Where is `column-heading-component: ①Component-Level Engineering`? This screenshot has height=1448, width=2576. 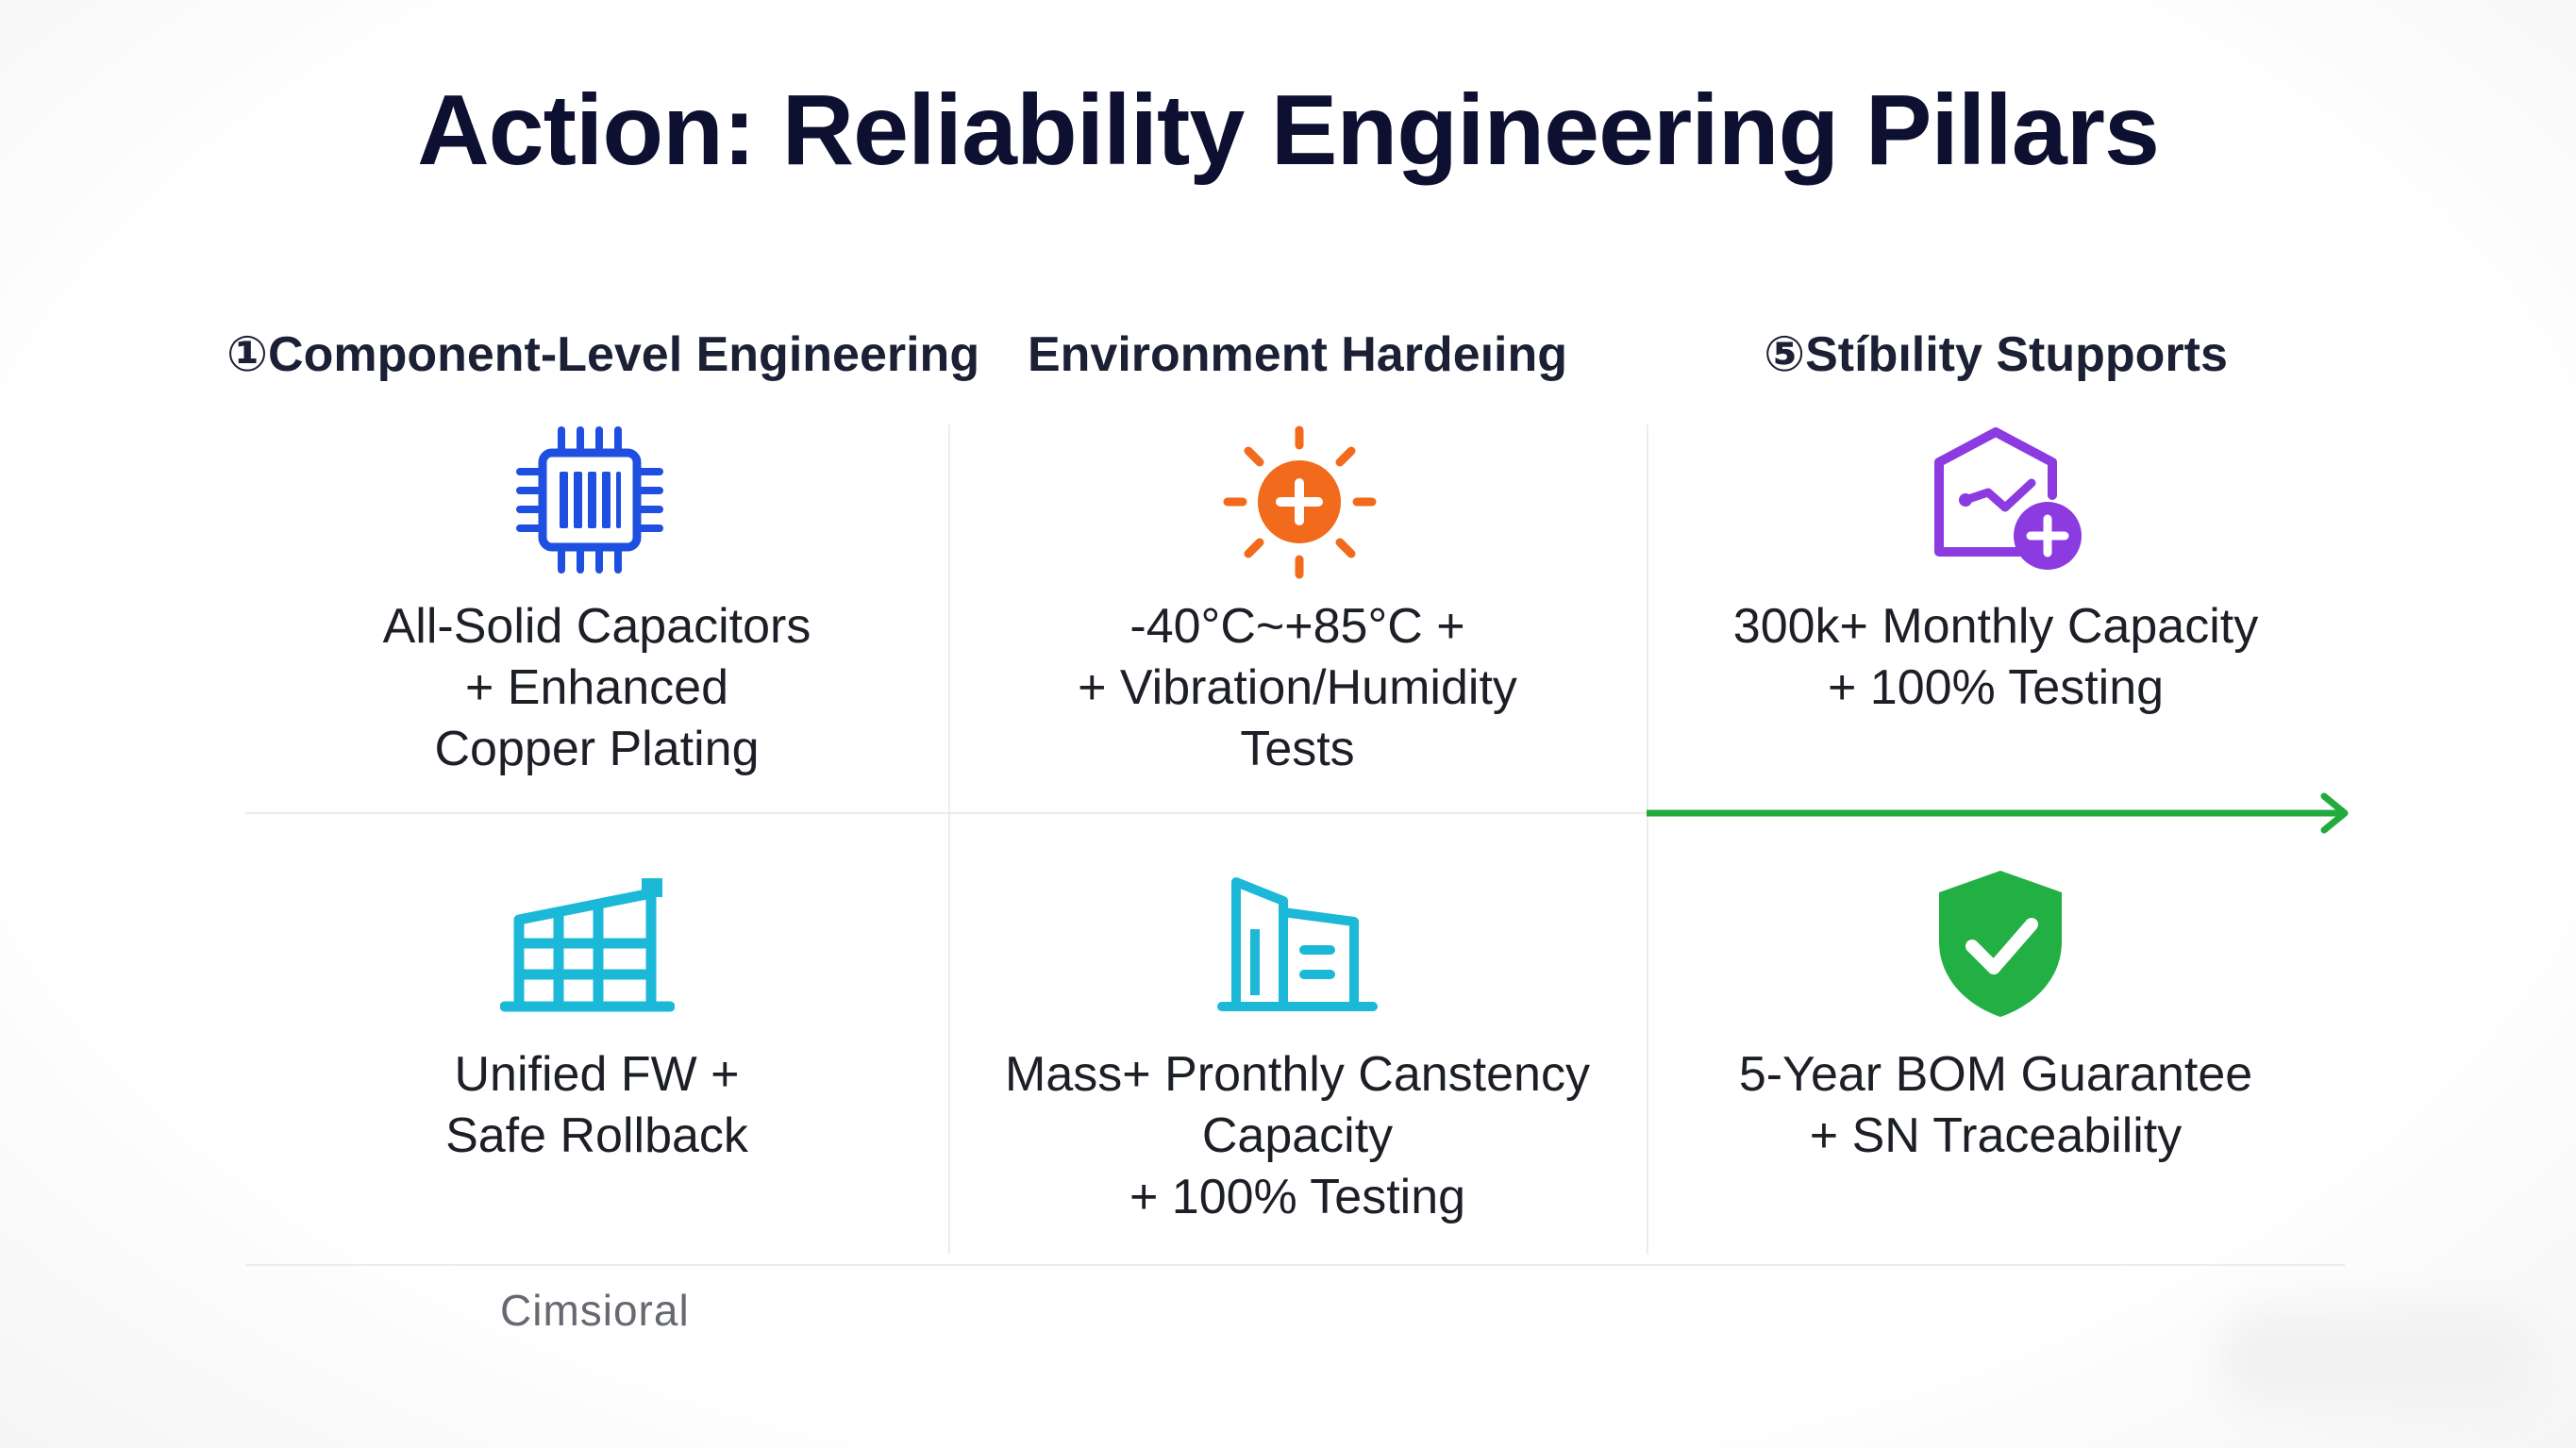 column-heading-component: ①Component-Level Engineering is located at coordinates (603, 354).